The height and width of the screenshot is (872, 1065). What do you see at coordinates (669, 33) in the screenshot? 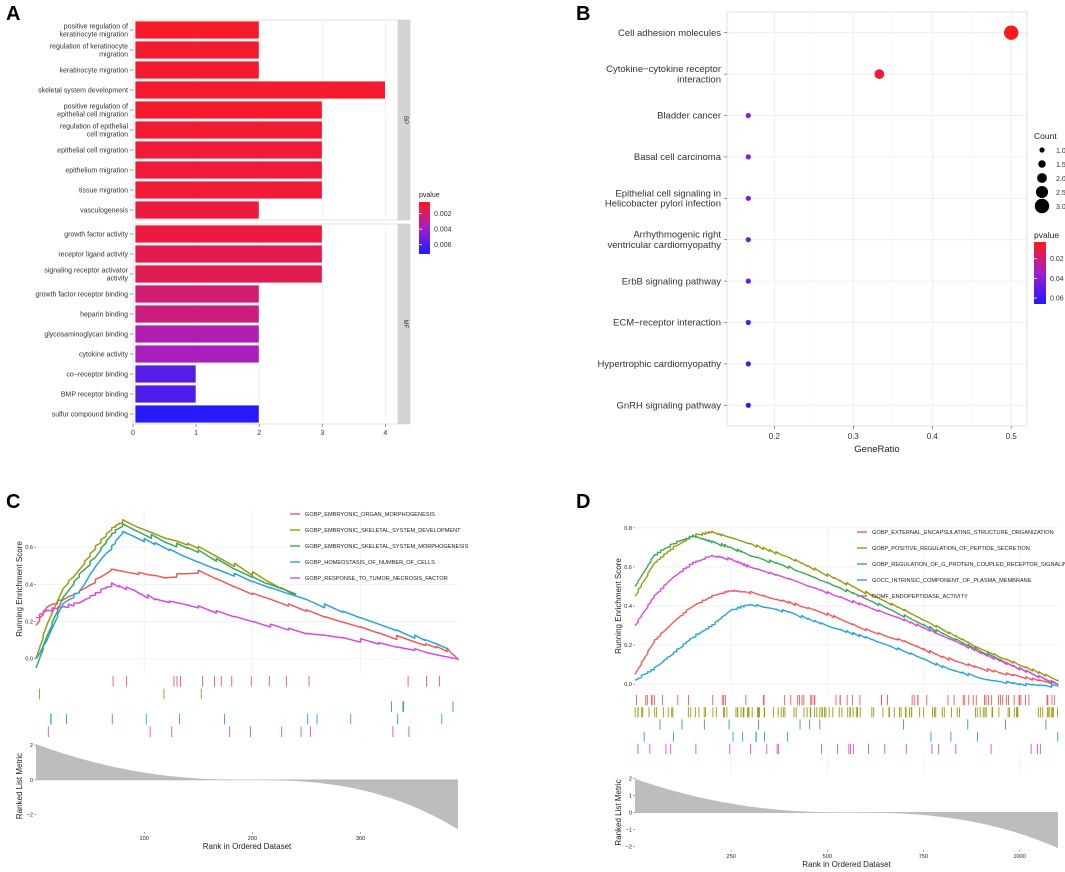
I see `category-label: Cell adhesion molecules` at bounding box center [669, 33].